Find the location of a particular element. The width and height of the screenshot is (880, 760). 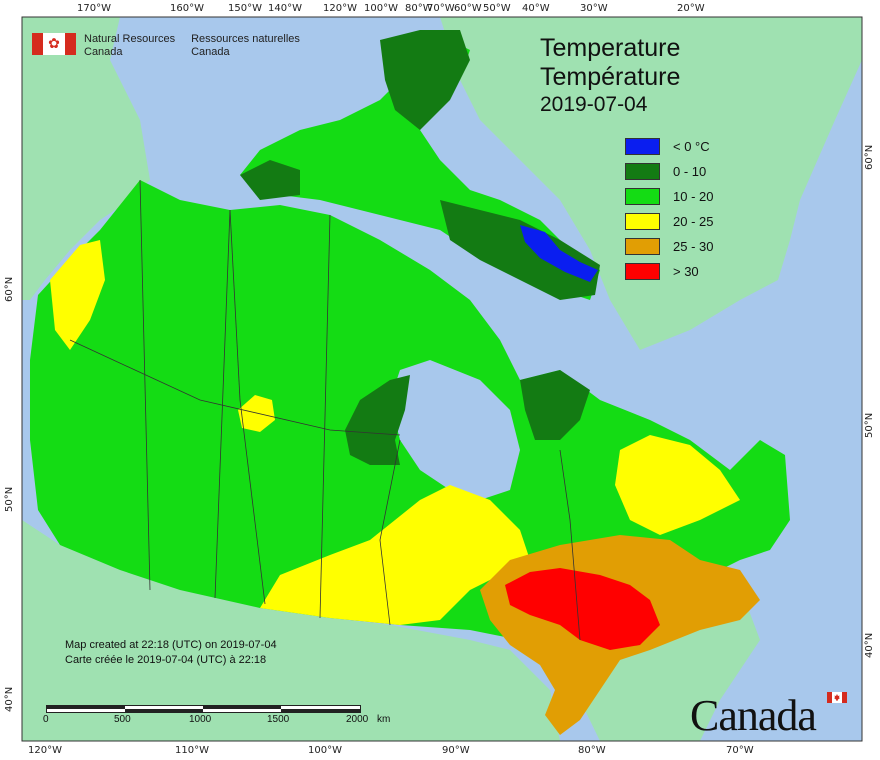

scale-tick: 2000 is located at coordinates (357, 719).